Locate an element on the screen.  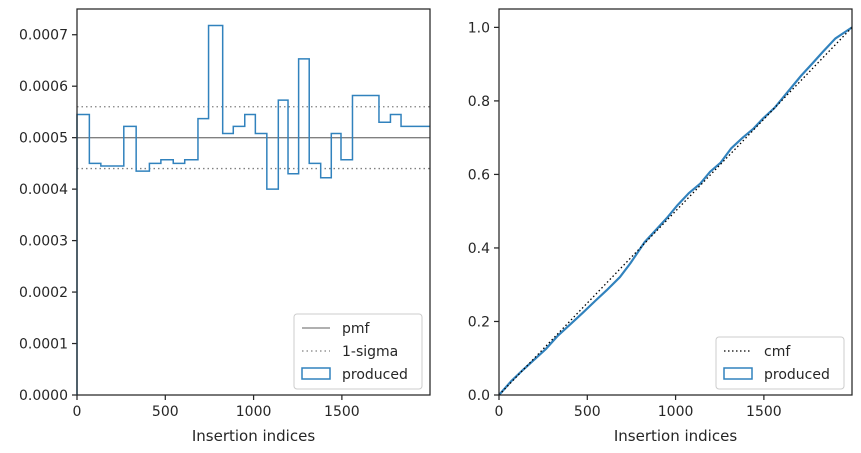
legend-label-pmf: pmf is located at coordinates (356, 329).